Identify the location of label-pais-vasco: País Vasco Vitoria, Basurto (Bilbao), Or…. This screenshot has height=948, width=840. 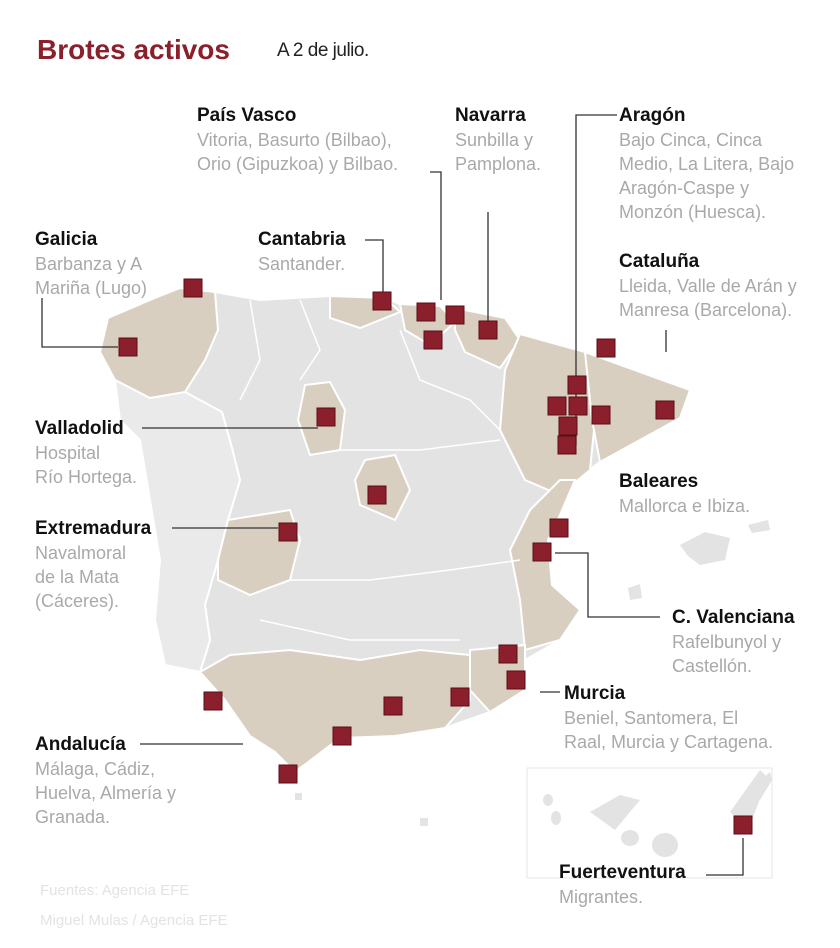
(297, 140).